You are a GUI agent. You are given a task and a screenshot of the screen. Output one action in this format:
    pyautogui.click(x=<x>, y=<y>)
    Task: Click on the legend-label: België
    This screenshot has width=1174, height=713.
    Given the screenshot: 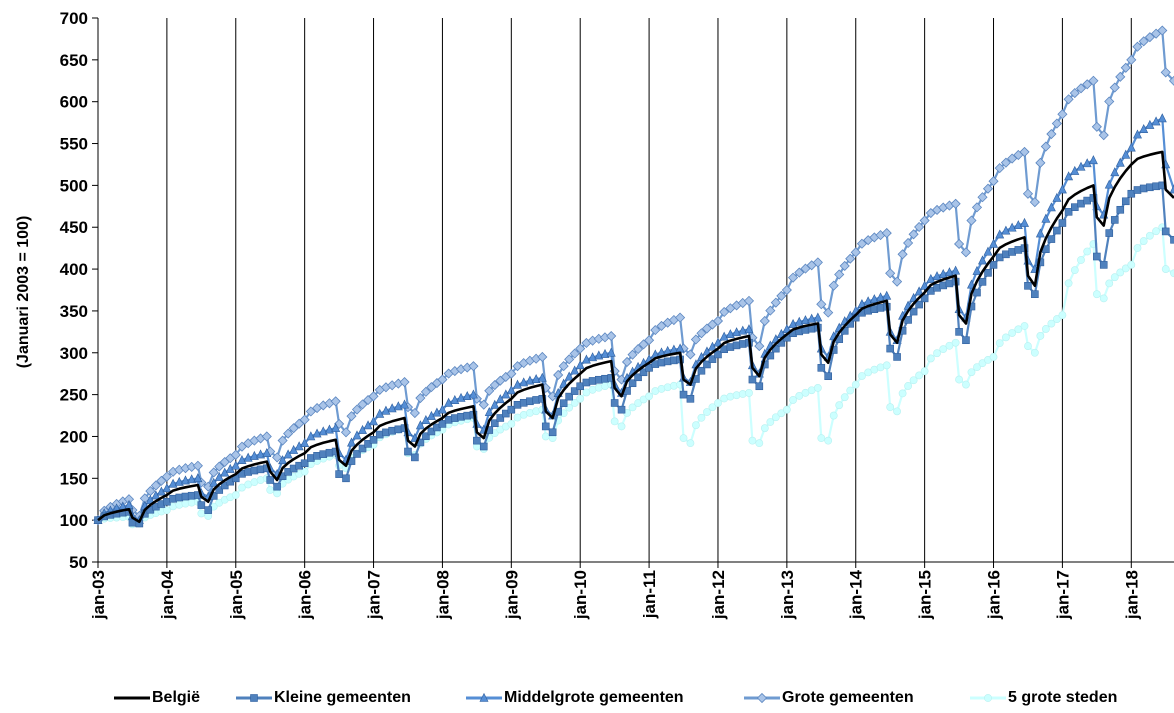 What is the action you would take?
    pyautogui.click(x=176, y=697)
    